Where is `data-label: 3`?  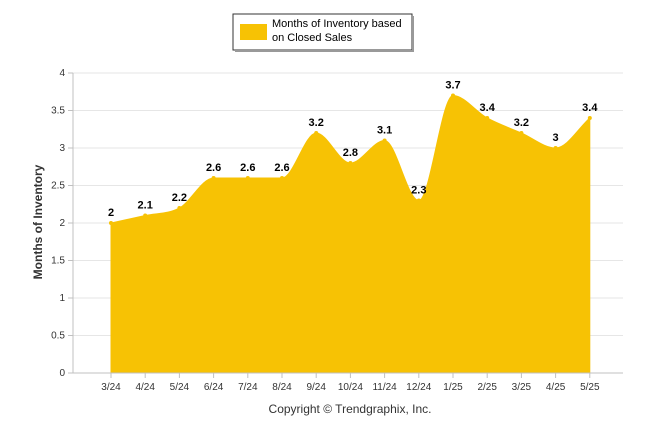
data-label: 3 is located at coordinates (556, 138).